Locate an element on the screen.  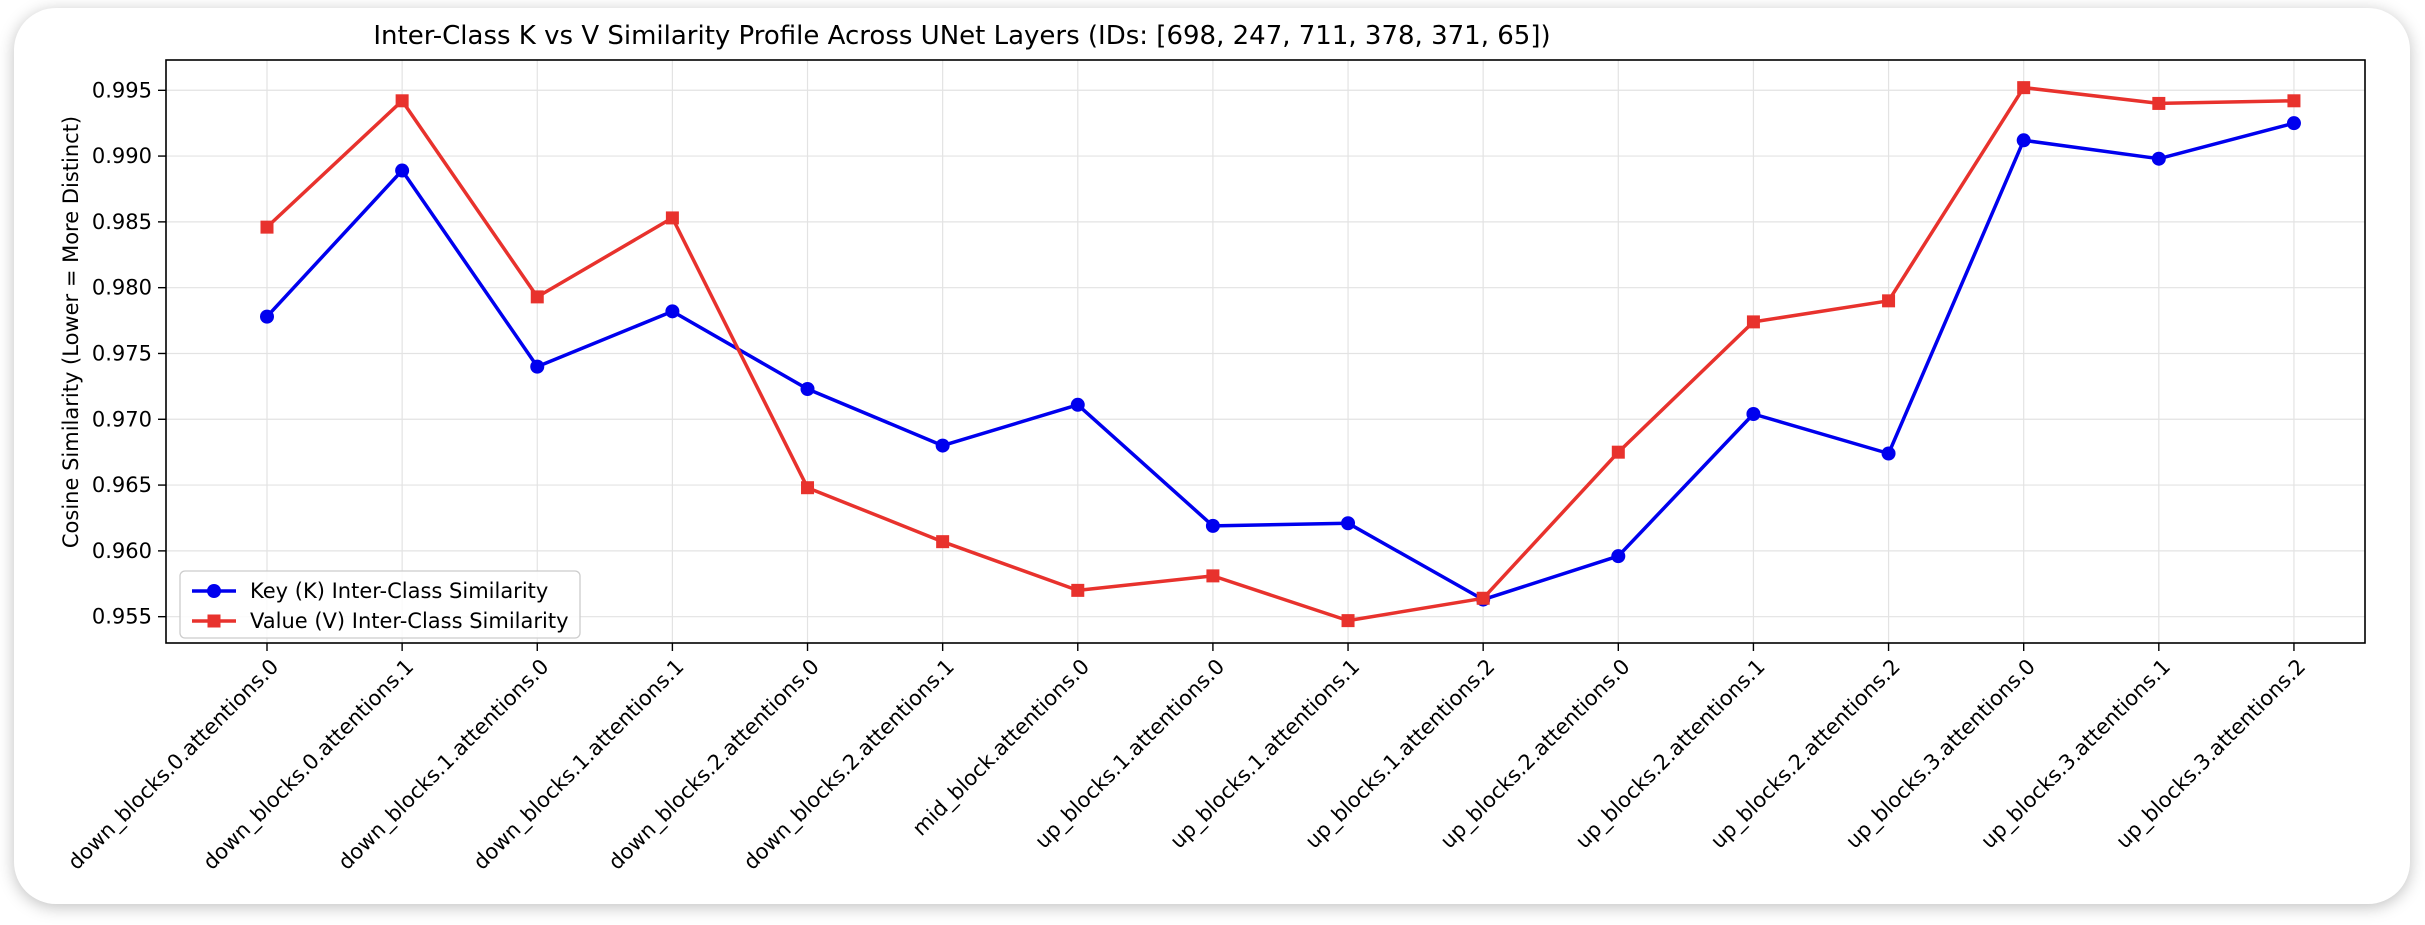
y-tick-label: 0.970 is located at coordinates (122, 419).